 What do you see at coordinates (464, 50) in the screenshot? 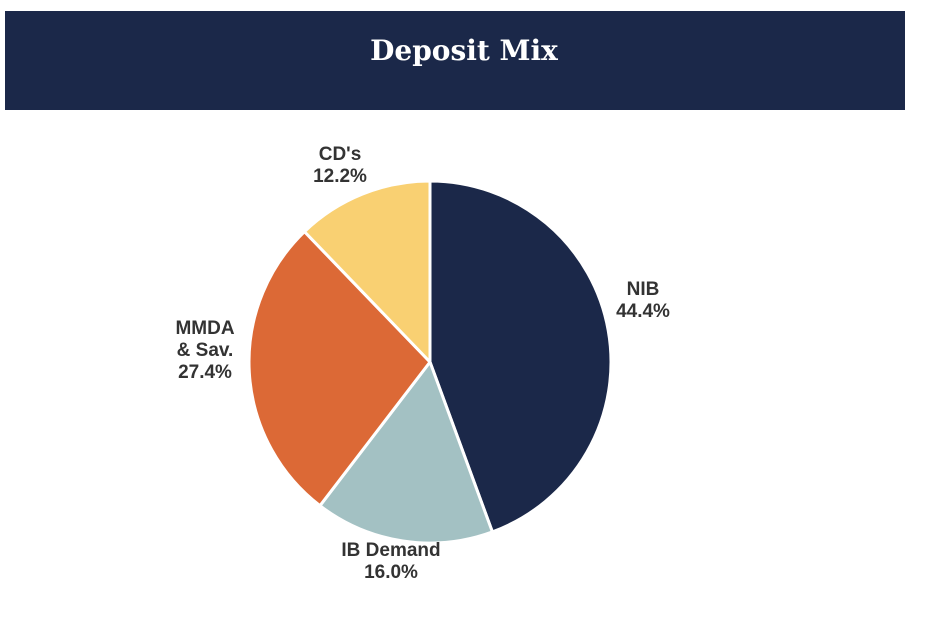
I see `chart-title: Deposit Mix` at bounding box center [464, 50].